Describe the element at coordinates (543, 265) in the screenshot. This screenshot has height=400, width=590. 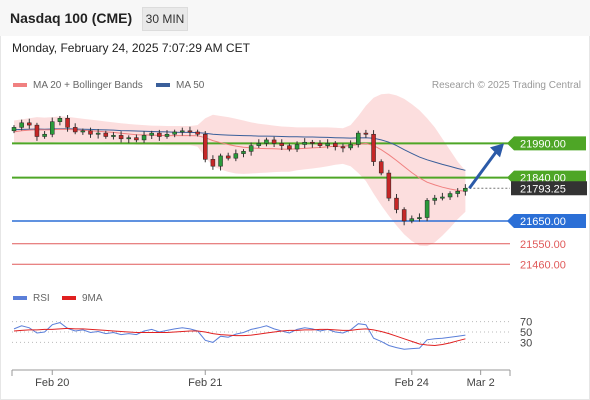
I see `level-label-5: 21460.00` at that location.